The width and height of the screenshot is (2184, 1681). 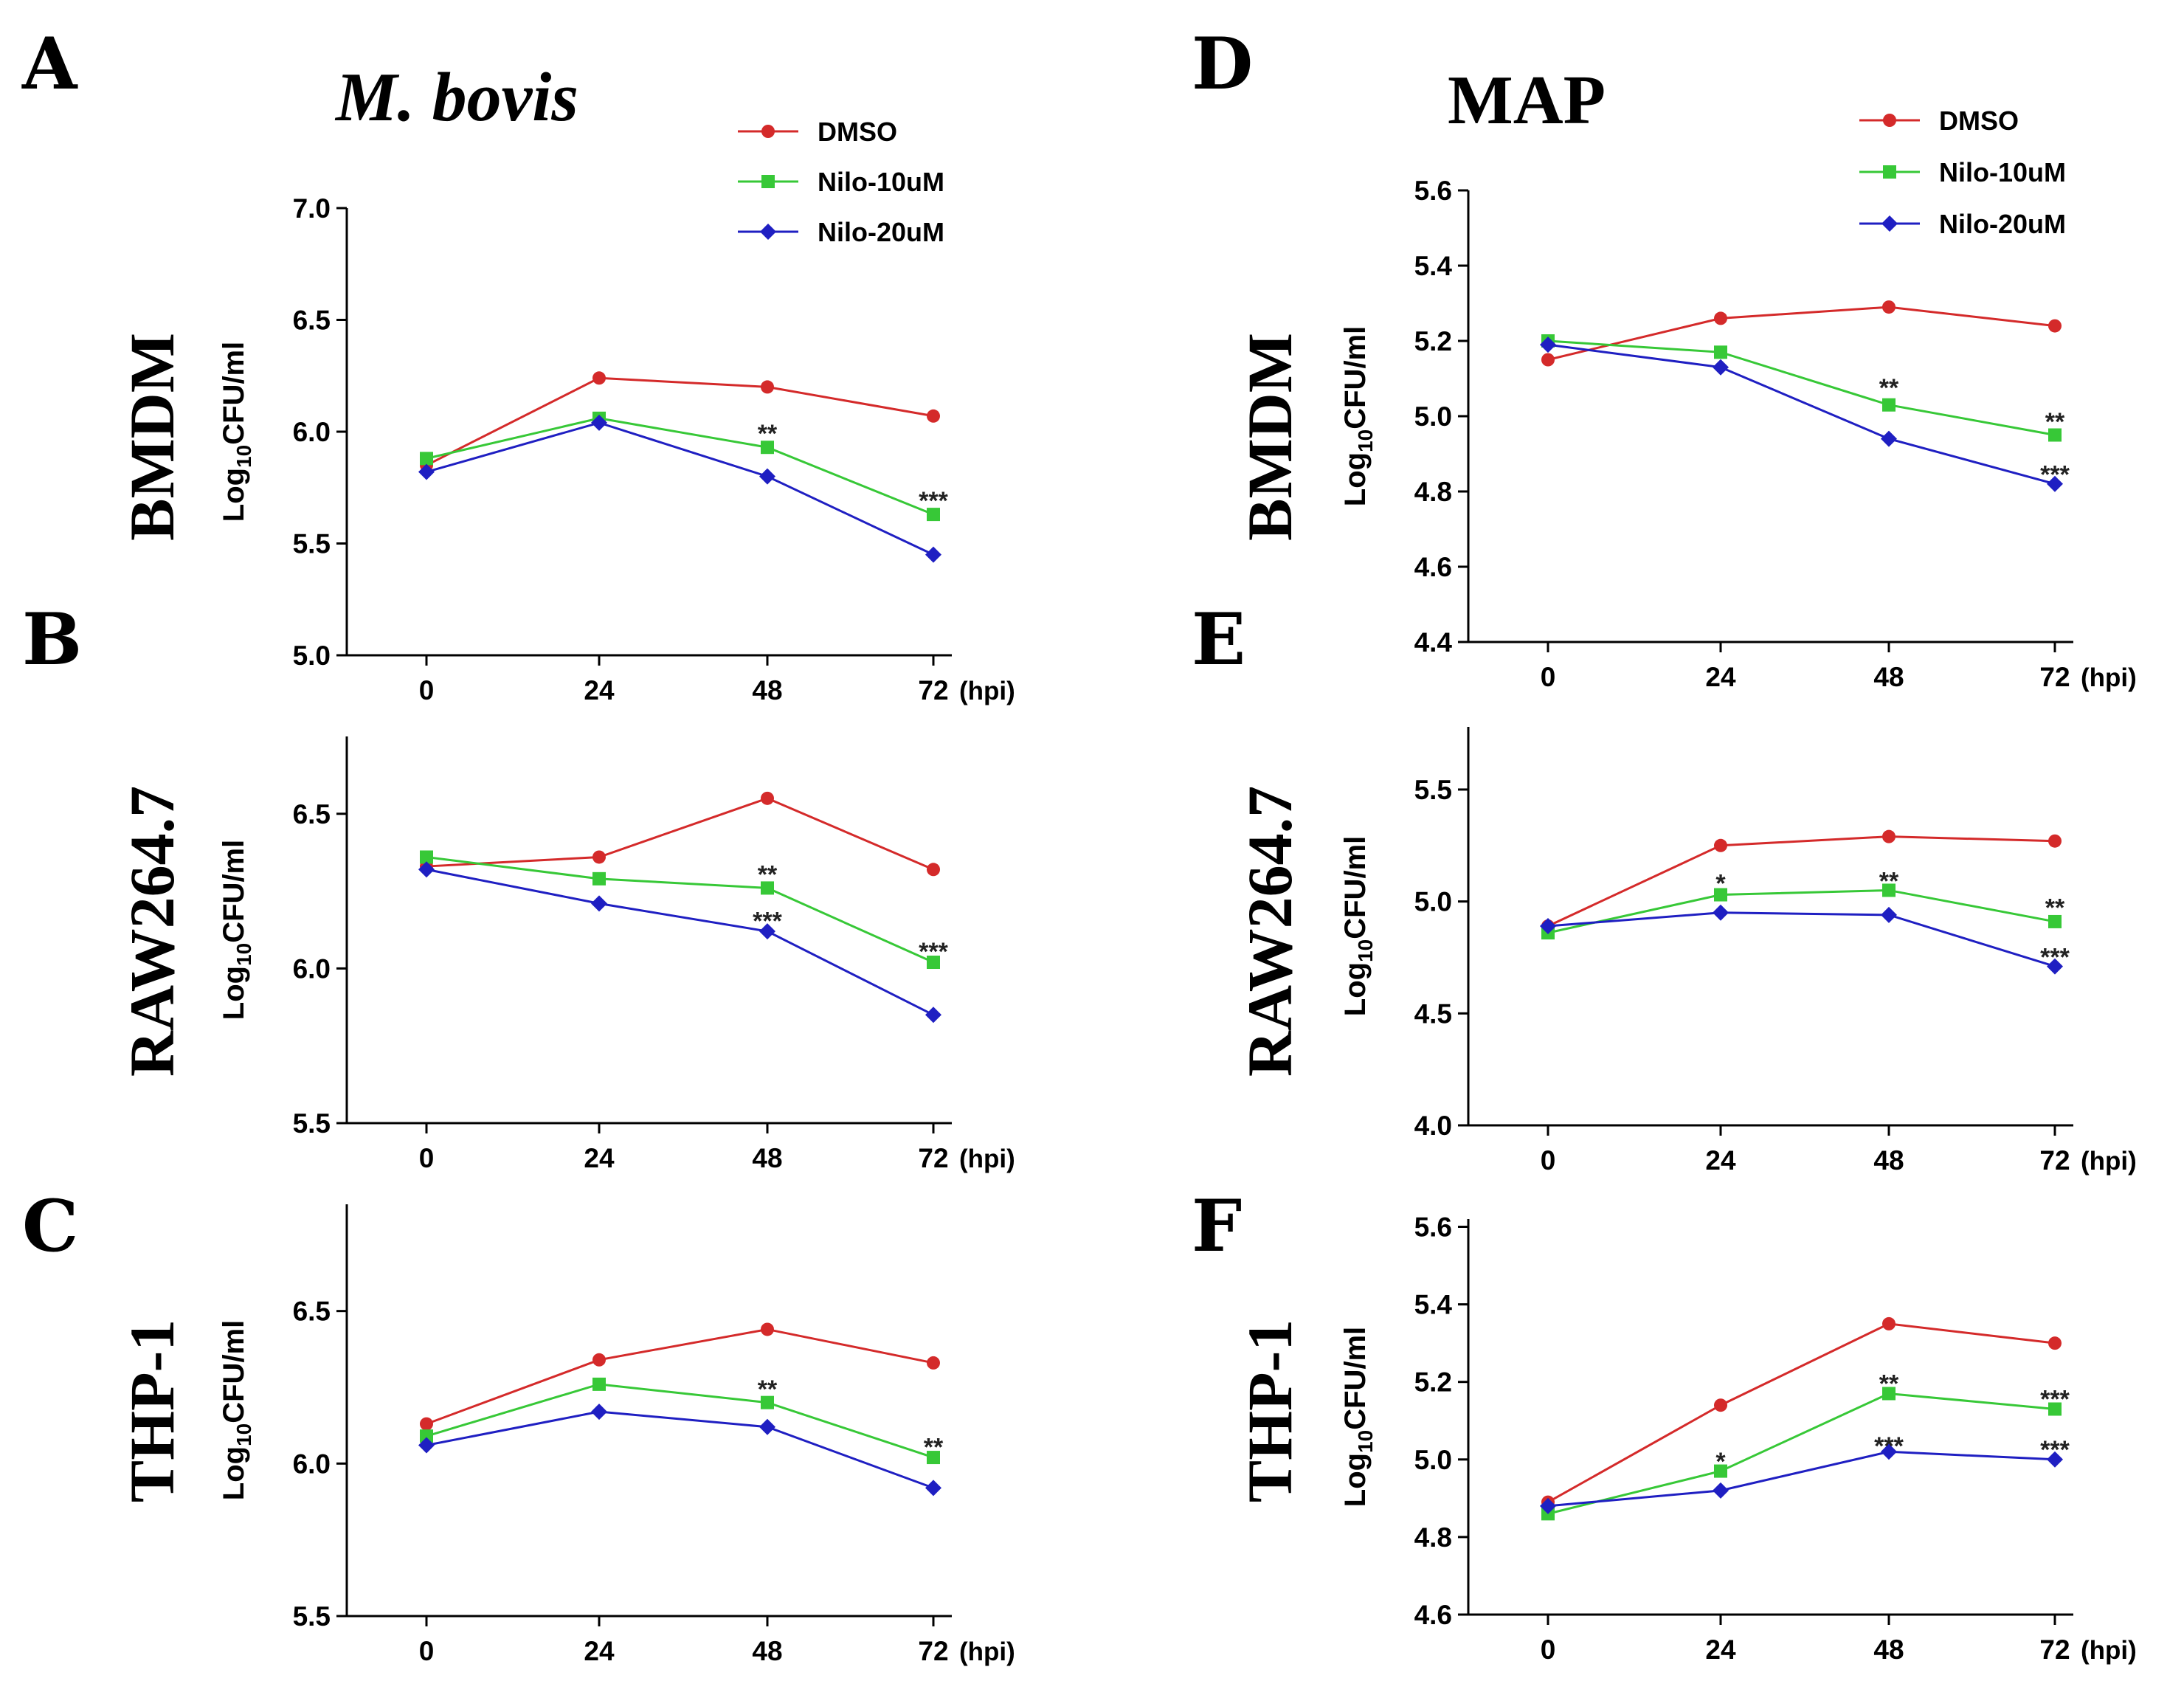 What do you see at coordinates (312, 1123) in the screenshot?
I see `y-tick-label: 5.5` at bounding box center [312, 1123].